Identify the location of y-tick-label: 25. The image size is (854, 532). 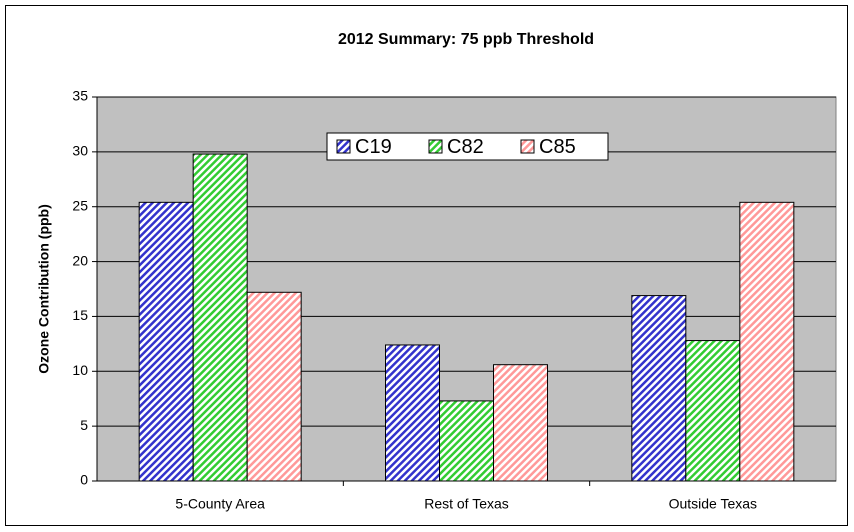
(80, 205).